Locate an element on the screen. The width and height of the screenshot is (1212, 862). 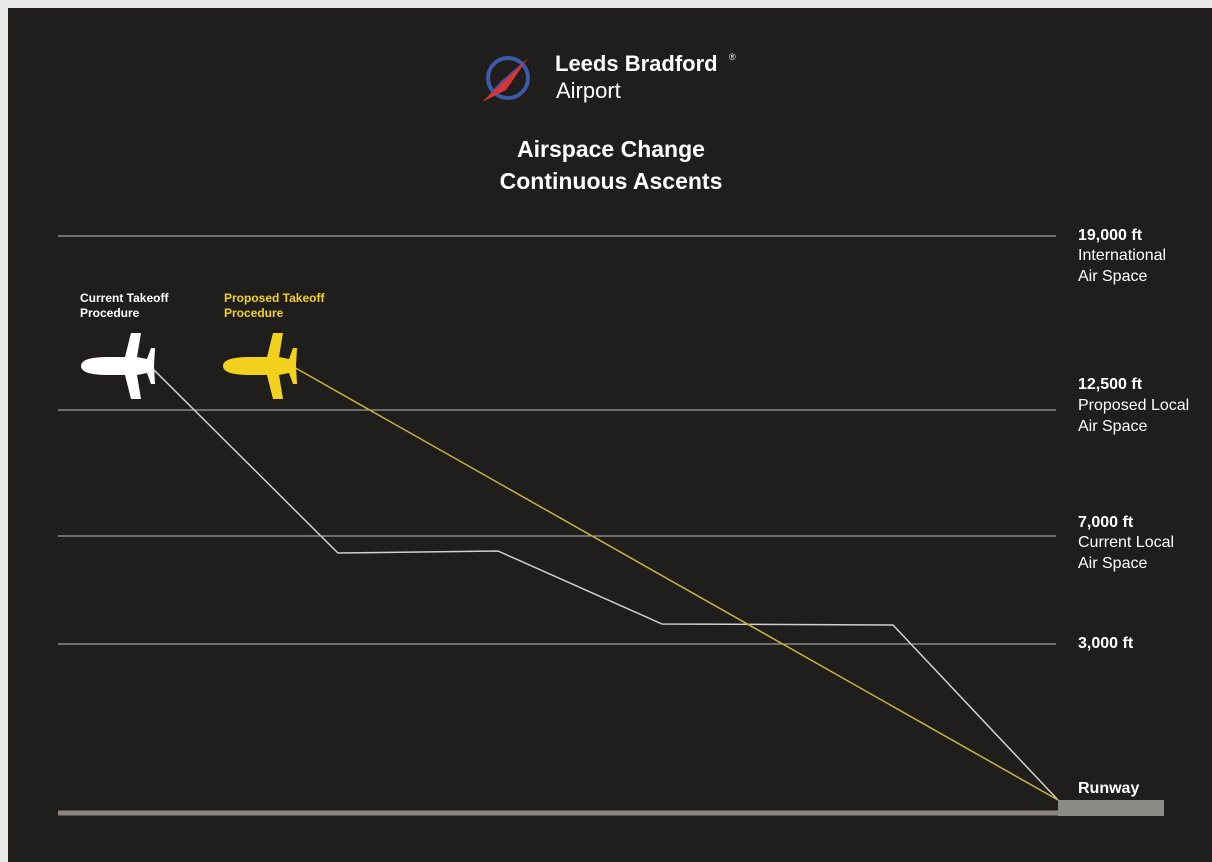
plane-proposed is located at coordinates (260, 366).